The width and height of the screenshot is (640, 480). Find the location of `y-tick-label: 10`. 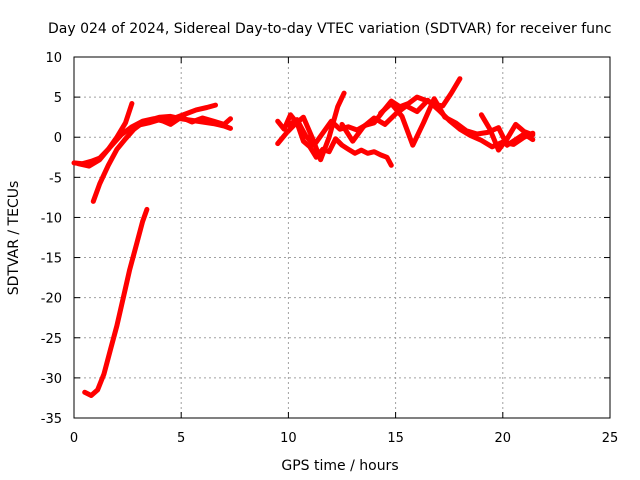

y-tick-label: 10 is located at coordinates (53, 58).